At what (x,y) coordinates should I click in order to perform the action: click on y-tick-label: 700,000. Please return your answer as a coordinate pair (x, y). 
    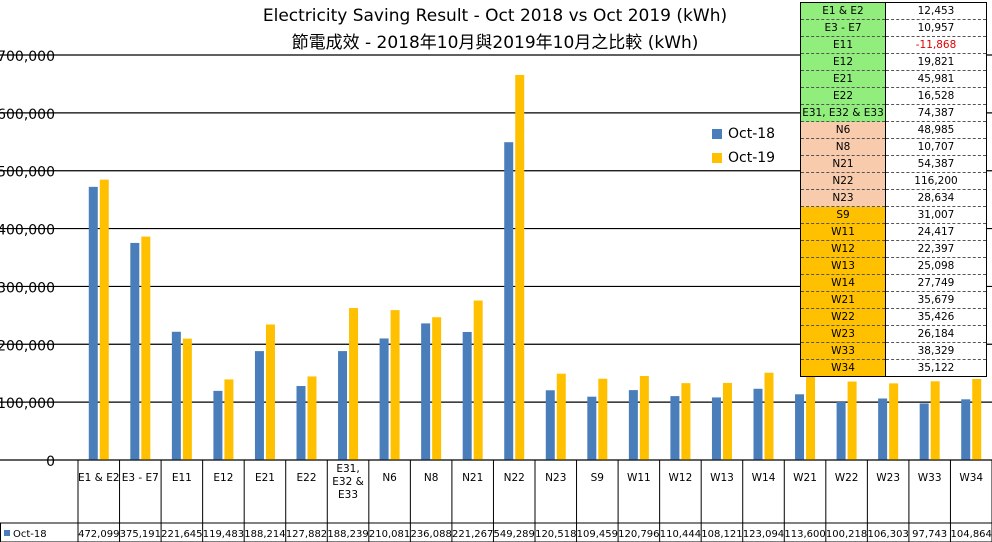
    Looking at the image, I should click on (27, 57).